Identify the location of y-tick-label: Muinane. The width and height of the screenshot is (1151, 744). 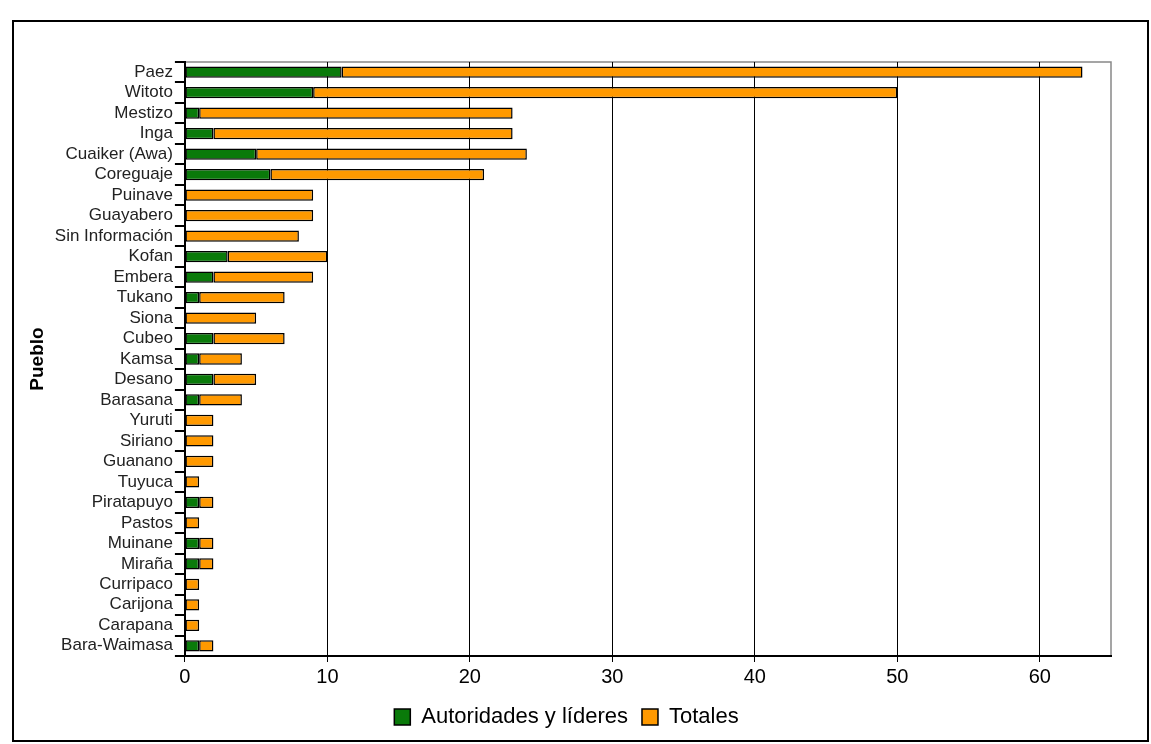
(140, 543).